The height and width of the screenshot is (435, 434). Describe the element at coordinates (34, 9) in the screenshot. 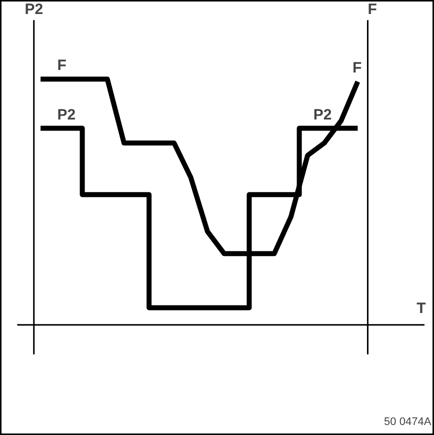

I see `y-axis-title: P2` at that location.